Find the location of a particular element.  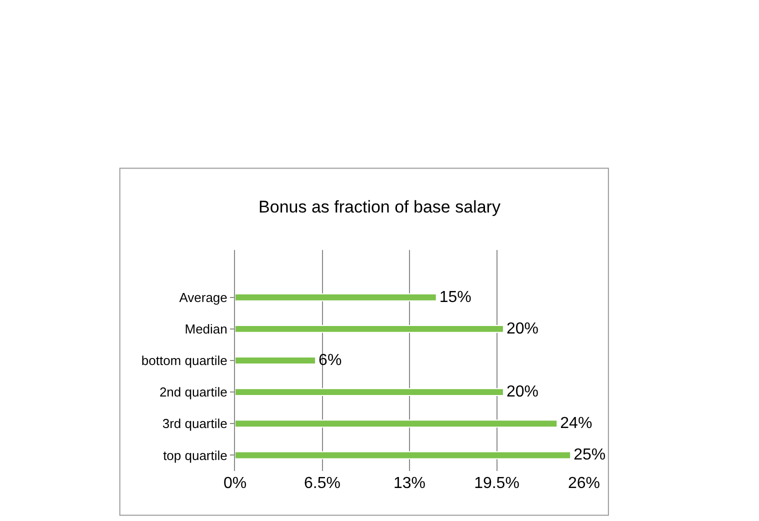

data-label: 24% is located at coordinates (576, 423).